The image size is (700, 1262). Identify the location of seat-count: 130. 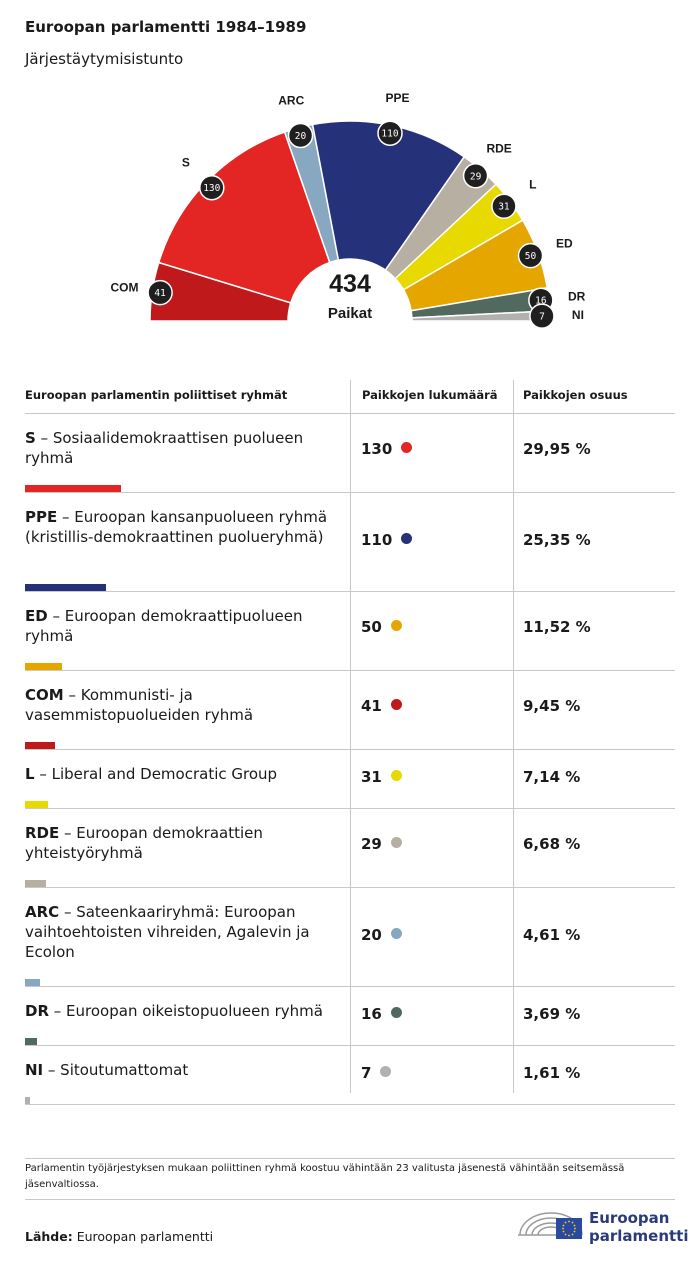
(387, 449).